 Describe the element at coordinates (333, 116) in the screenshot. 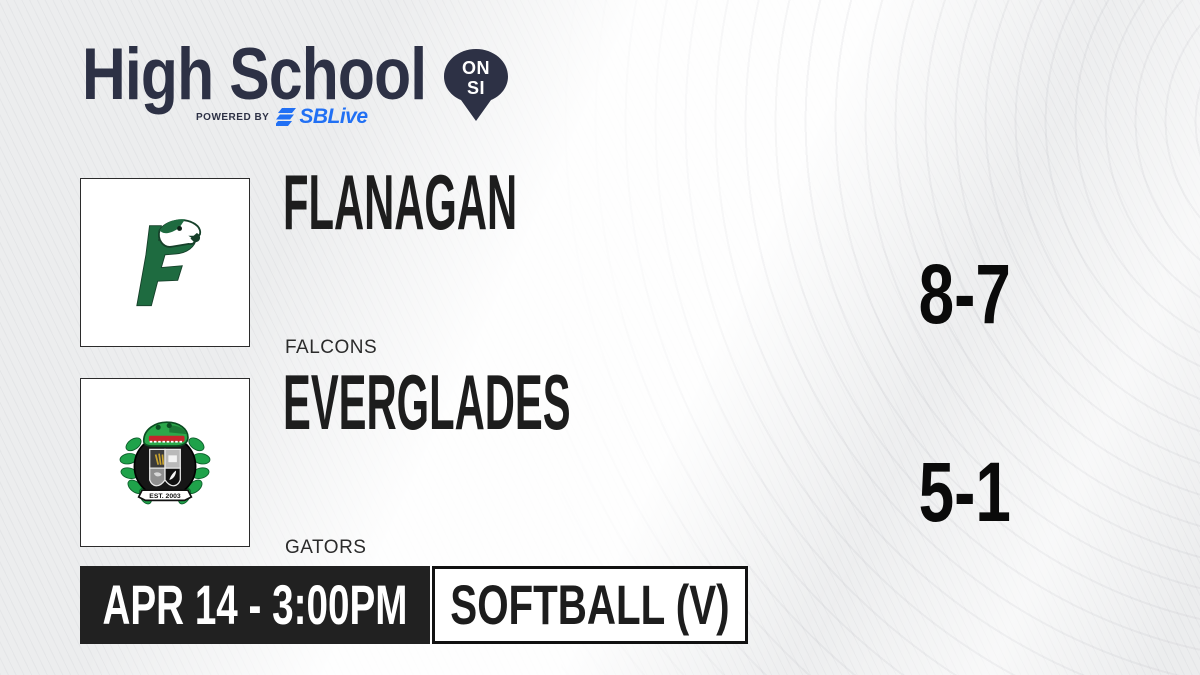

I see `sblive-wordmark: SBLive` at that location.